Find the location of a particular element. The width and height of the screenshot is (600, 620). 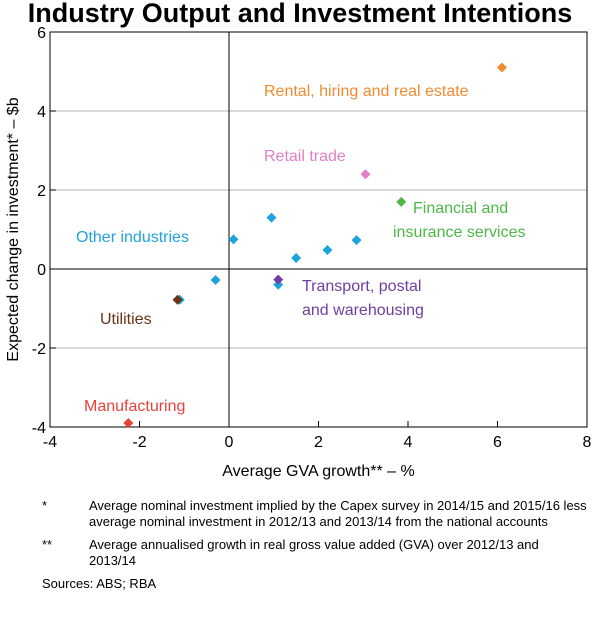

data-point-s3-p1 is located at coordinates (271, 217).